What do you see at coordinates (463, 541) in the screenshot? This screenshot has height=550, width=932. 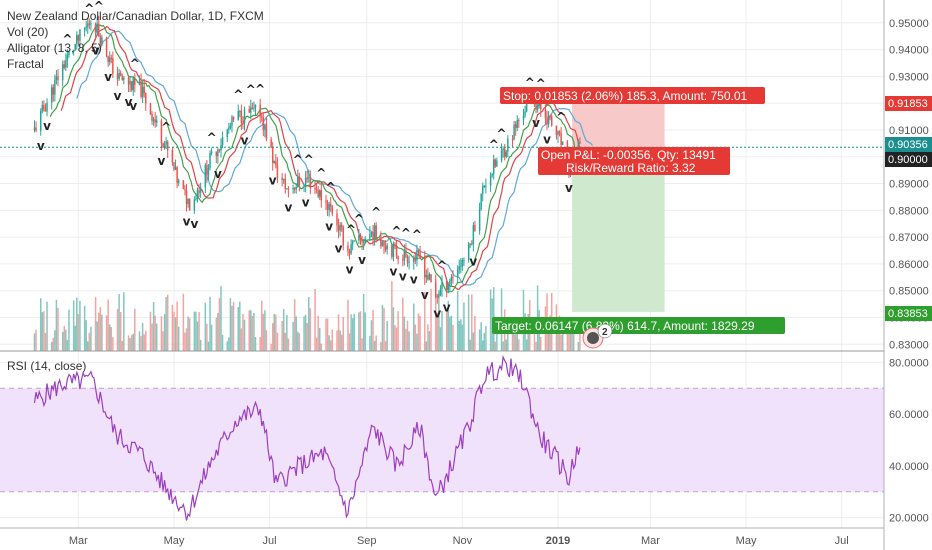 I see `time-tick-label: Nov` at bounding box center [463, 541].